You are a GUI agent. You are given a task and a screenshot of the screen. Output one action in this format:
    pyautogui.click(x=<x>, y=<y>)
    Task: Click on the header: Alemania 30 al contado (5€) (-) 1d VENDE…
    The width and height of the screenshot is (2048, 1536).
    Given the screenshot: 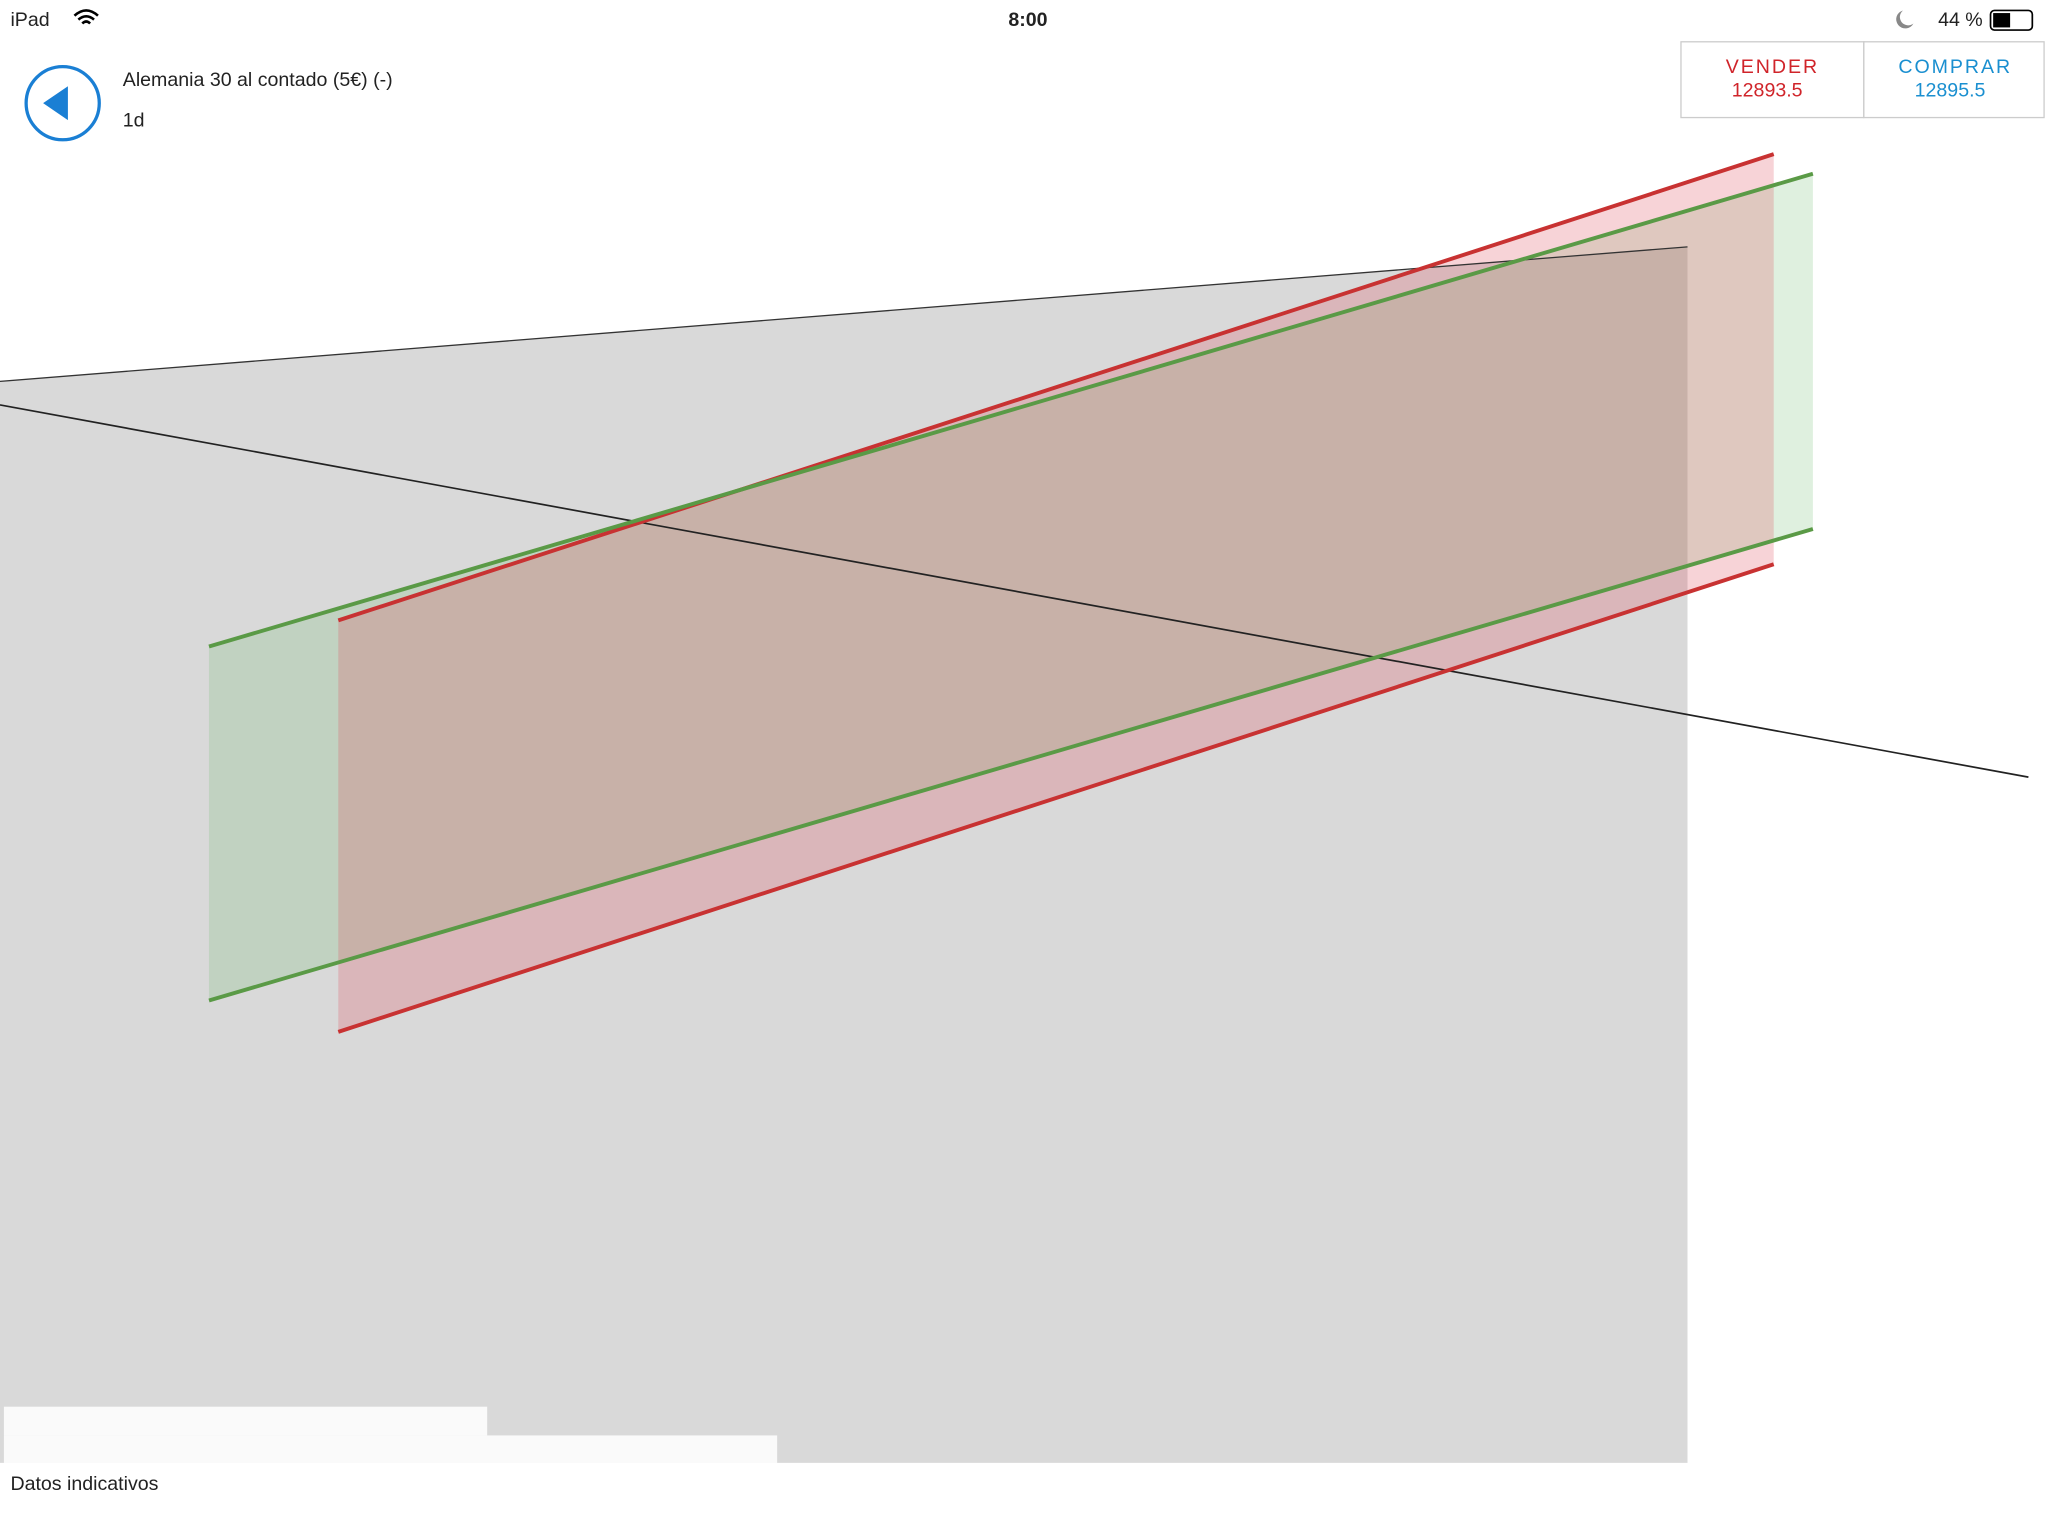 What is the action you would take?
    pyautogui.click(x=1034, y=91)
    